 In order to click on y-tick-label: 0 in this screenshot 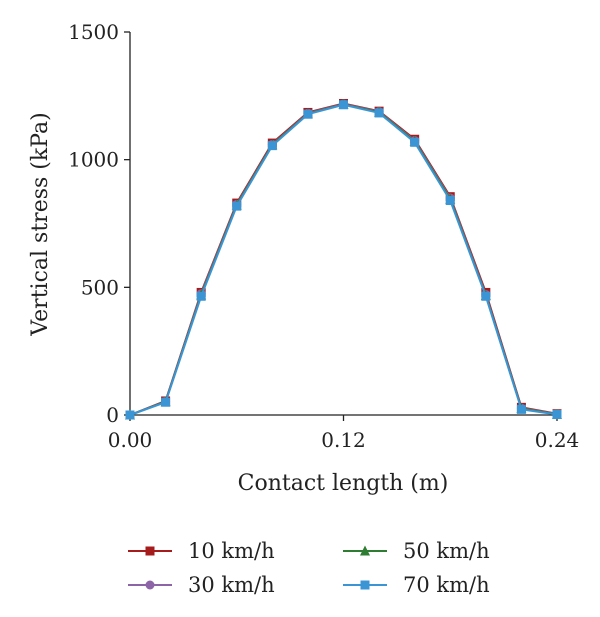, I will do `click(112, 415)`.